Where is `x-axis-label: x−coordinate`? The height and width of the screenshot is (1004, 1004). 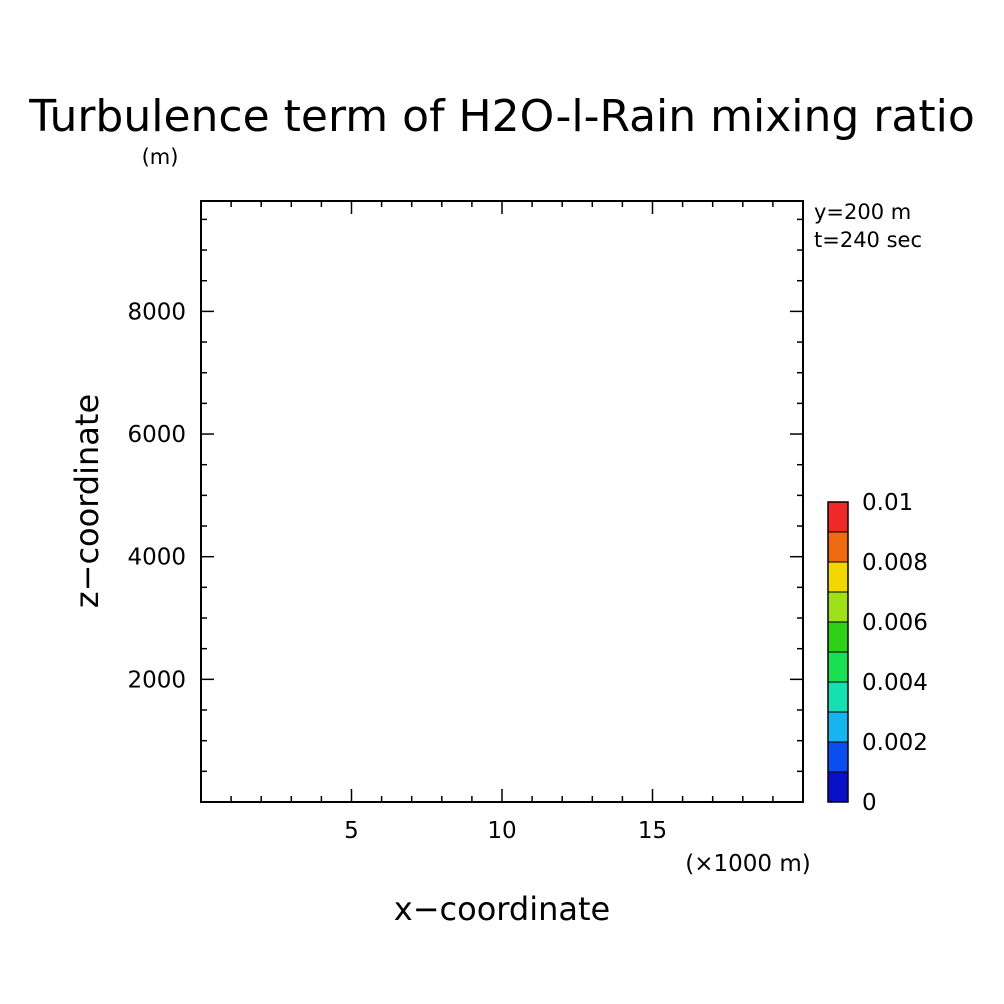 x-axis-label: x−coordinate is located at coordinates (502, 909).